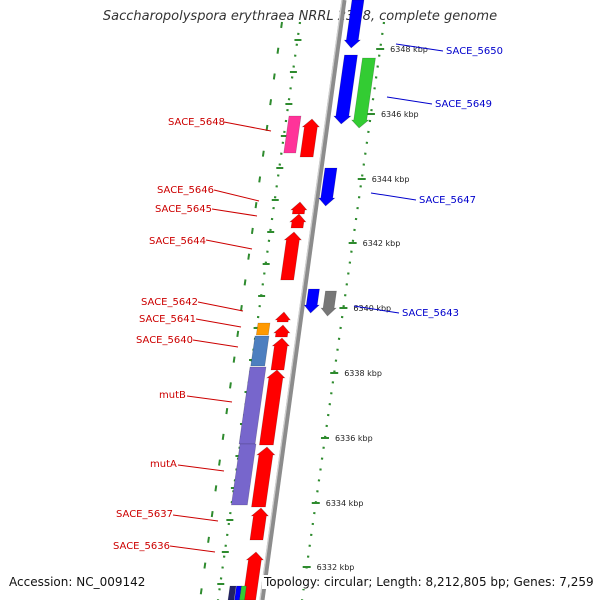 This screenshot has height=600, width=600. I want to click on tick-label: 6346 kbp, so click(400, 114).